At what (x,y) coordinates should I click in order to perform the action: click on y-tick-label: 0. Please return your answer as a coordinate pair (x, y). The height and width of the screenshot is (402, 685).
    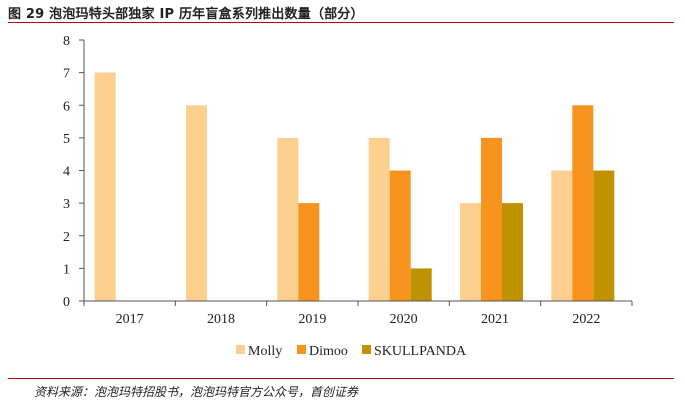
    Looking at the image, I should click on (66, 302).